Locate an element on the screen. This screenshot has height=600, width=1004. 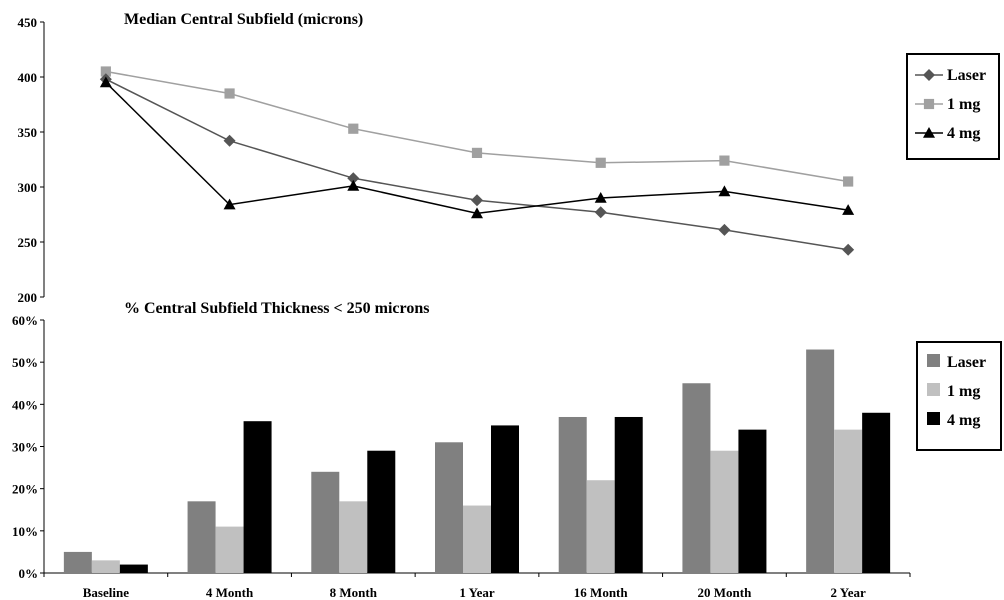
line-chart-legend: Laser 1 mg 4 mg is located at coordinates (953, 106).